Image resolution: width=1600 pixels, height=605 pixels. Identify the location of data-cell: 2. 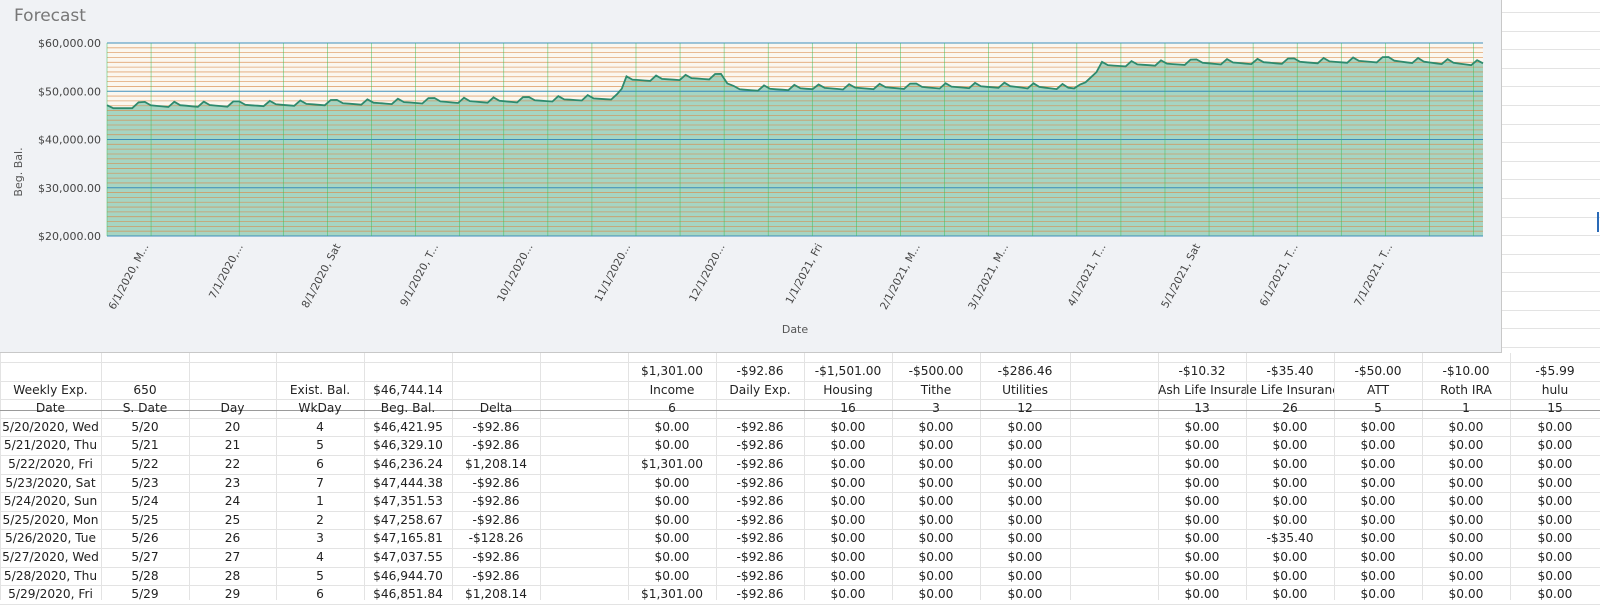
(320, 519).